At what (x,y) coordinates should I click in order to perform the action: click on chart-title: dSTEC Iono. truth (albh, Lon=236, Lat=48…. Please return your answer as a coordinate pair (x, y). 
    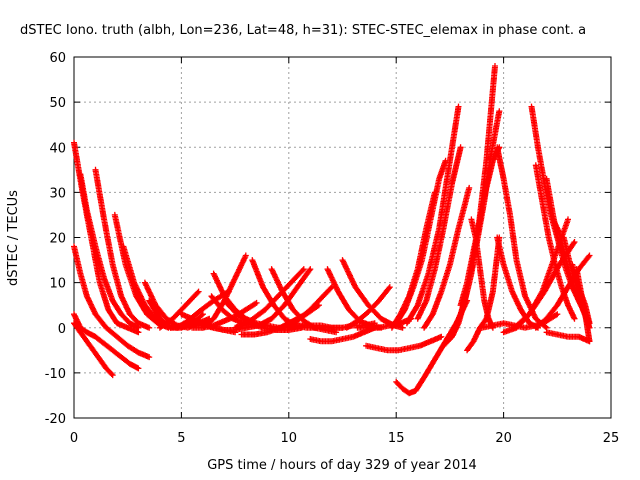
    Looking at the image, I should click on (303, 30).